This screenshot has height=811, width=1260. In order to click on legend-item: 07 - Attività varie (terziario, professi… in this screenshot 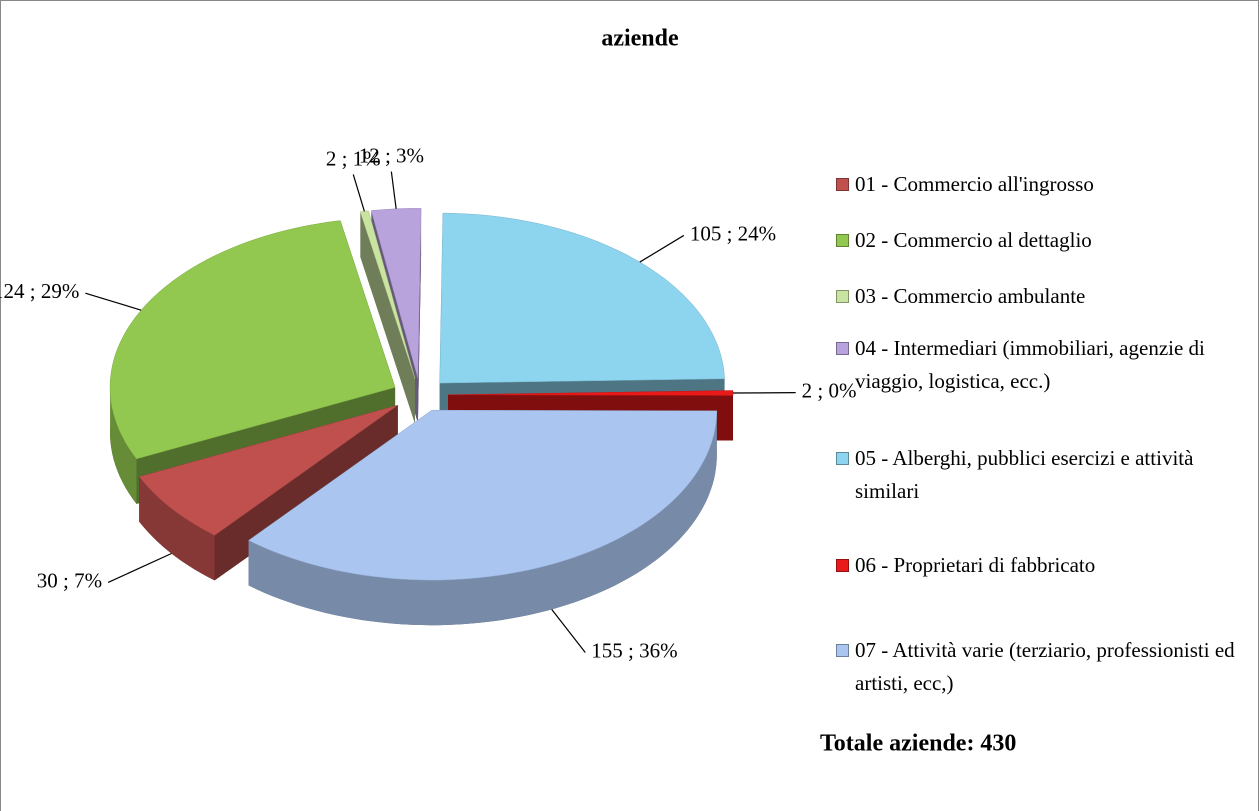, I will do `click(1043, 667)`.